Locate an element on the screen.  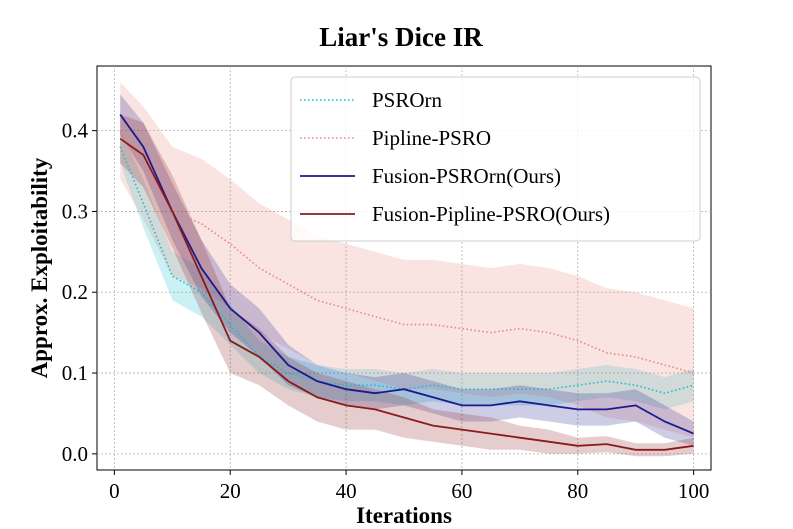
x-tick-label: 20 is located at coordinates (230, 491).